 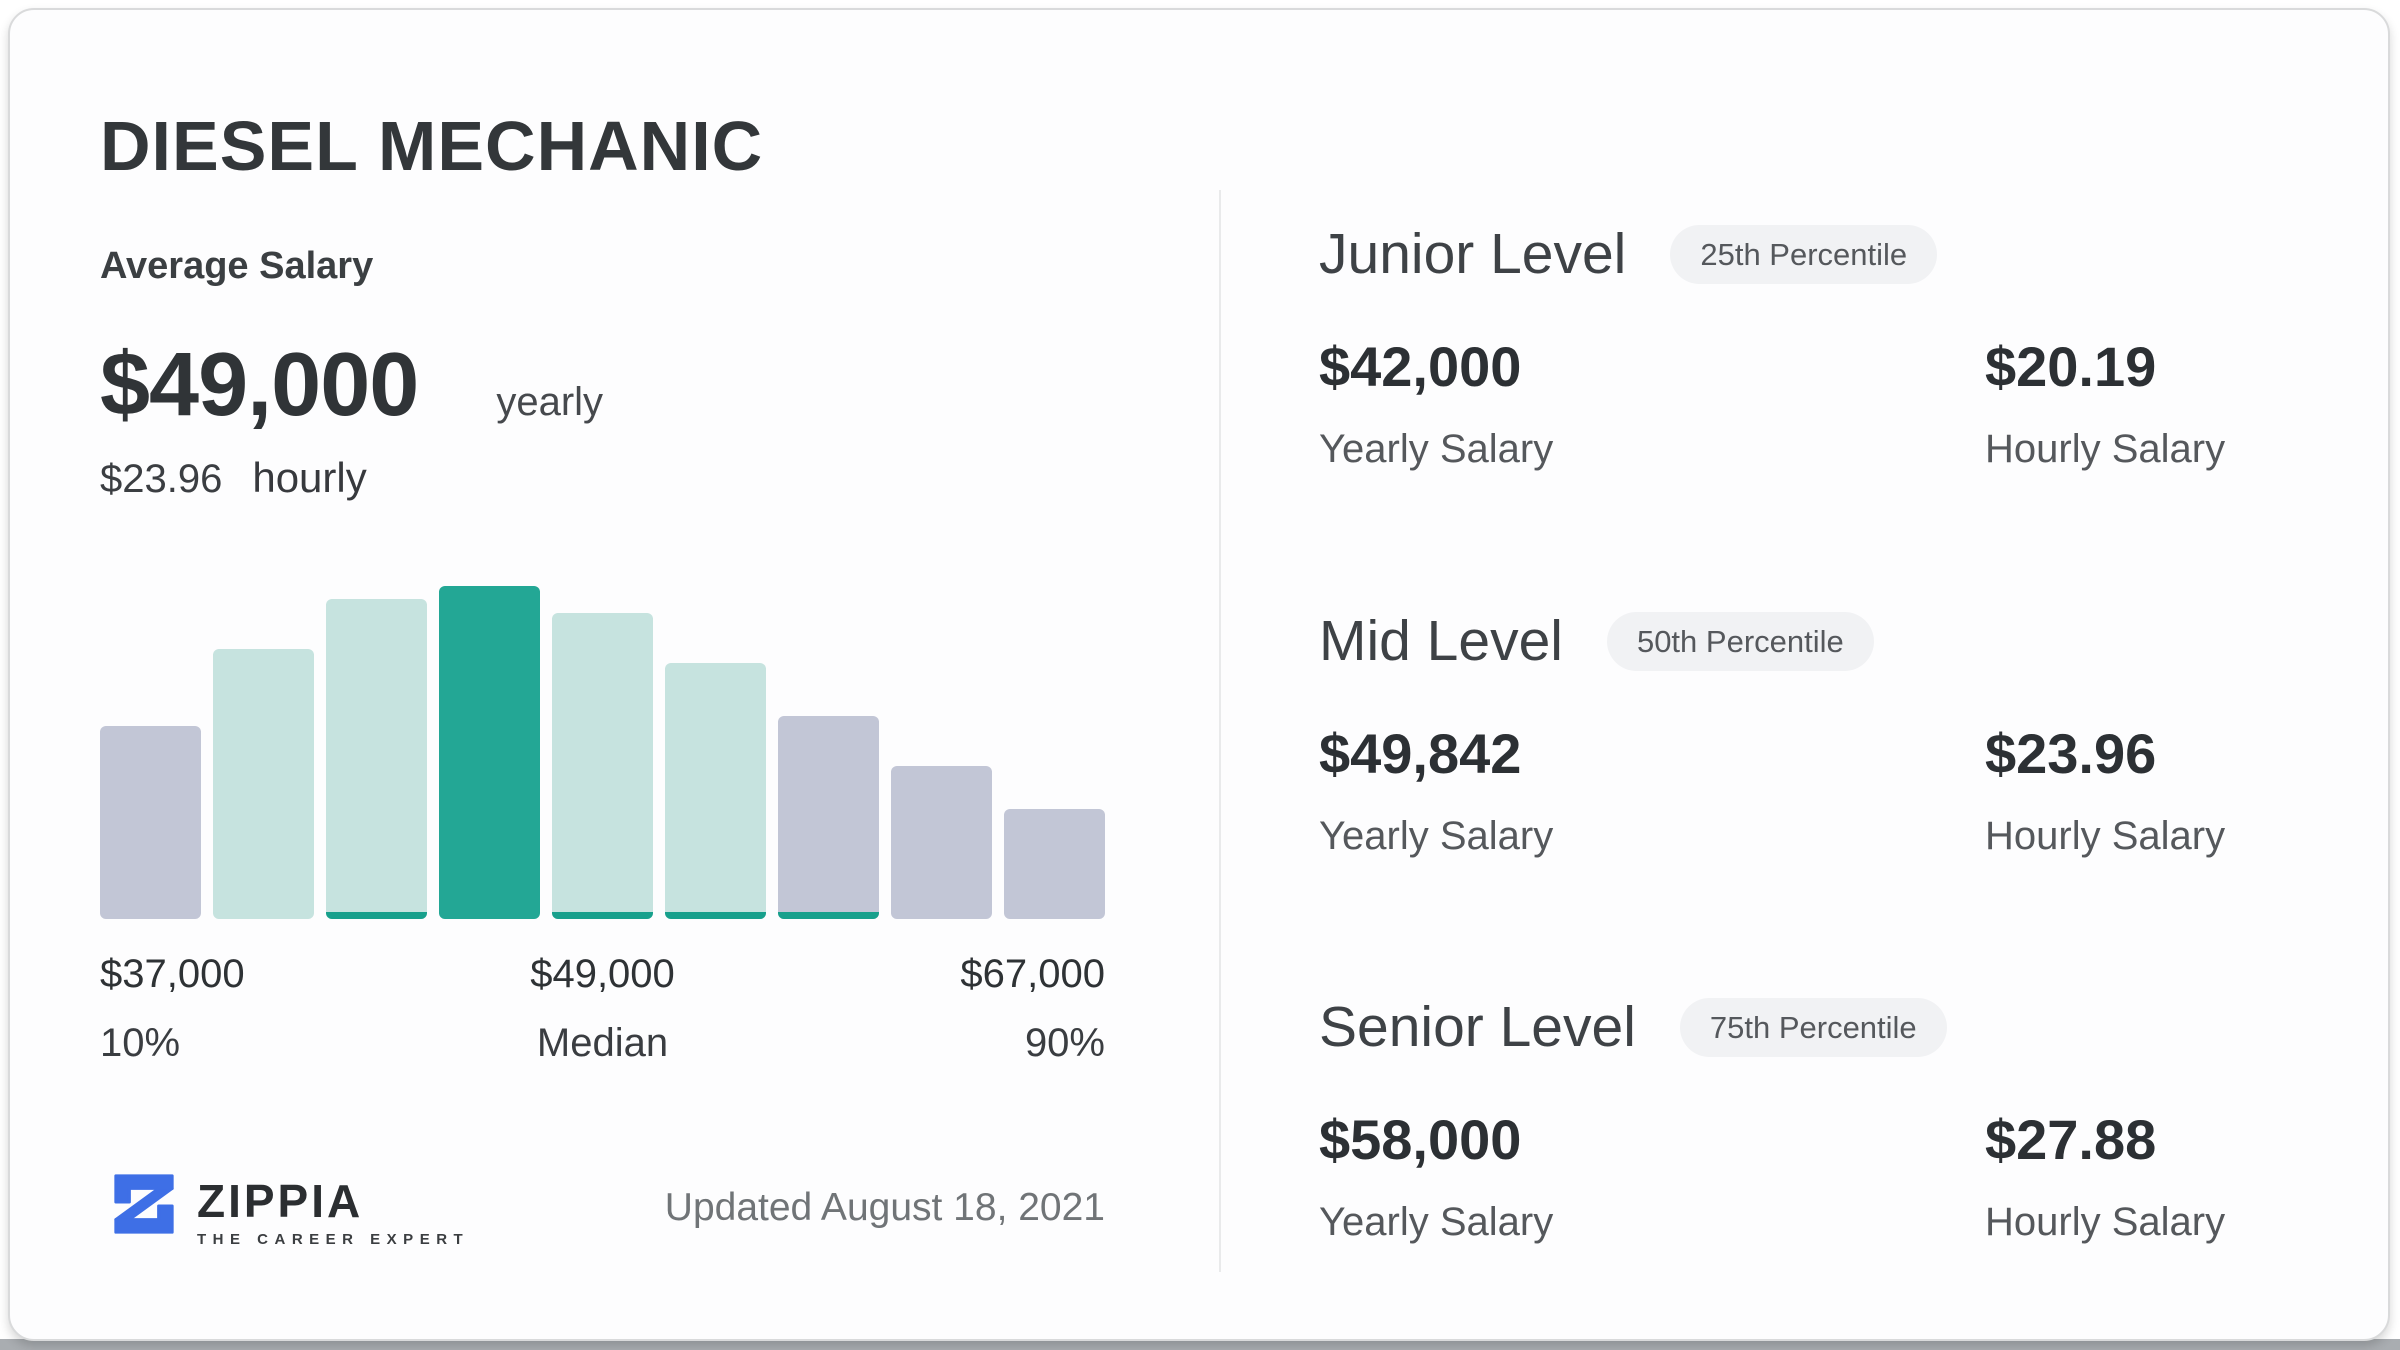 What do you see at coordinates (1804, 254) in the screenshot?
I see `percentile-badge: 25th Percentile` at bounding box center [1804, 254].